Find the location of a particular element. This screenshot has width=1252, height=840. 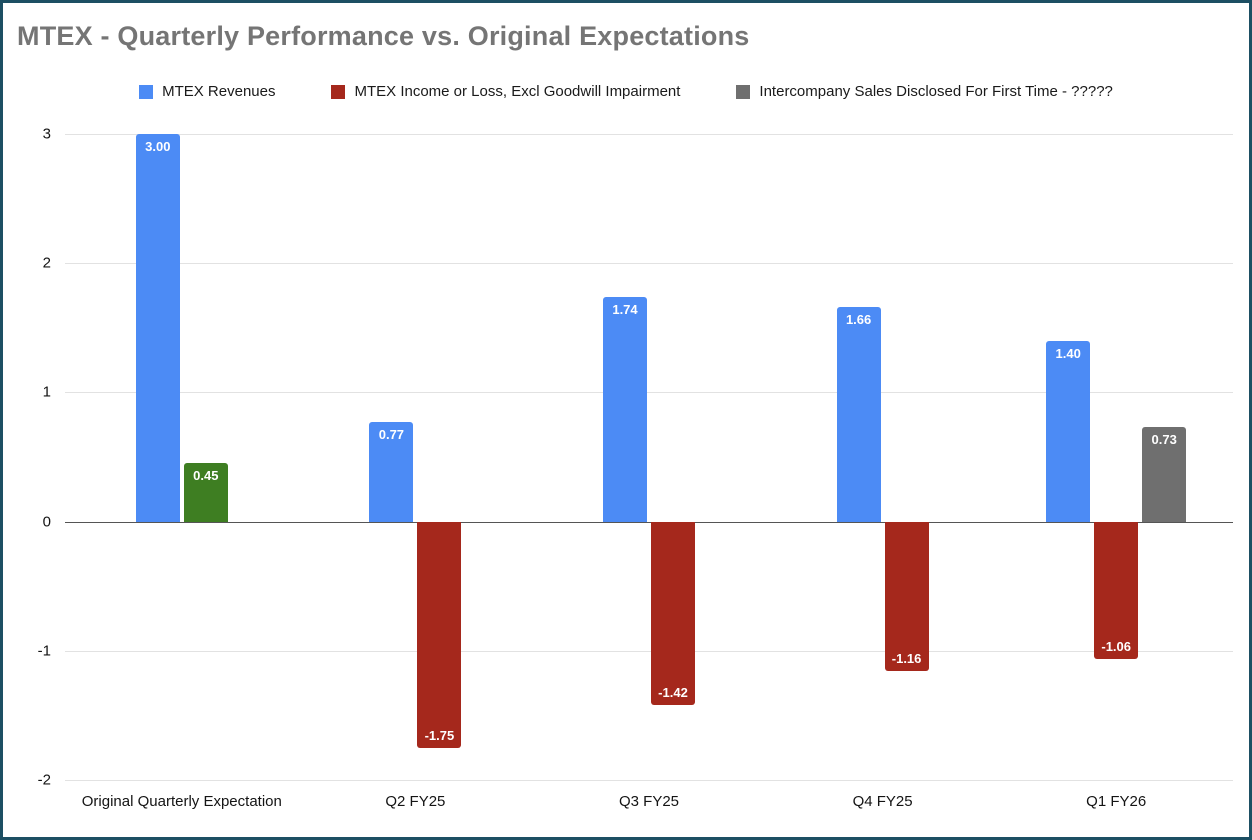

y-tick-label: 3 is located at coordinates (46, 134).